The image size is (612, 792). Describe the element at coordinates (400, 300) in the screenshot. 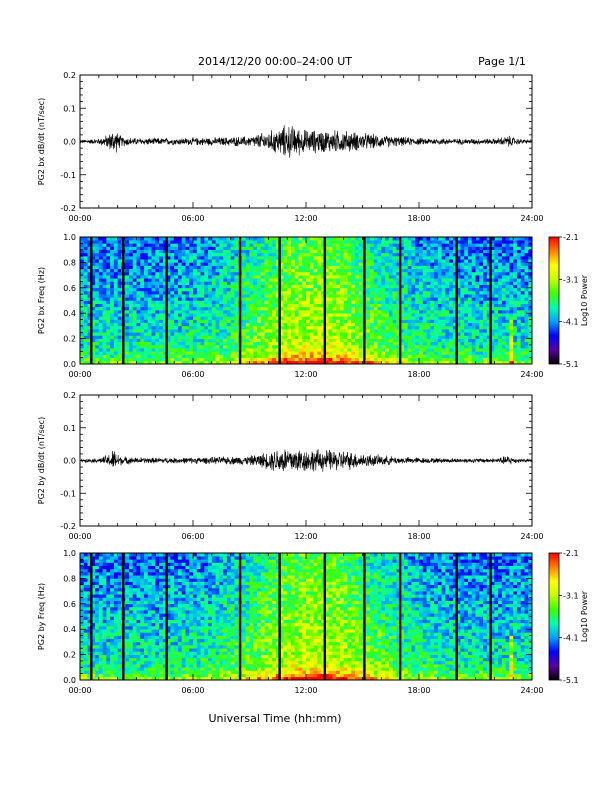

I see `bx-spectrogram-data-gap` at that location.